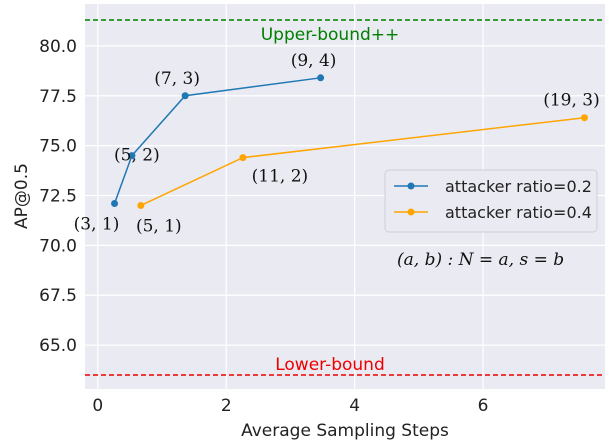 This screenshot has width=610, height=442. What do you see at coordinates (97, 406) in the screenshot?
I see `x-tick-label: 0` at bounding box center [97, 406].